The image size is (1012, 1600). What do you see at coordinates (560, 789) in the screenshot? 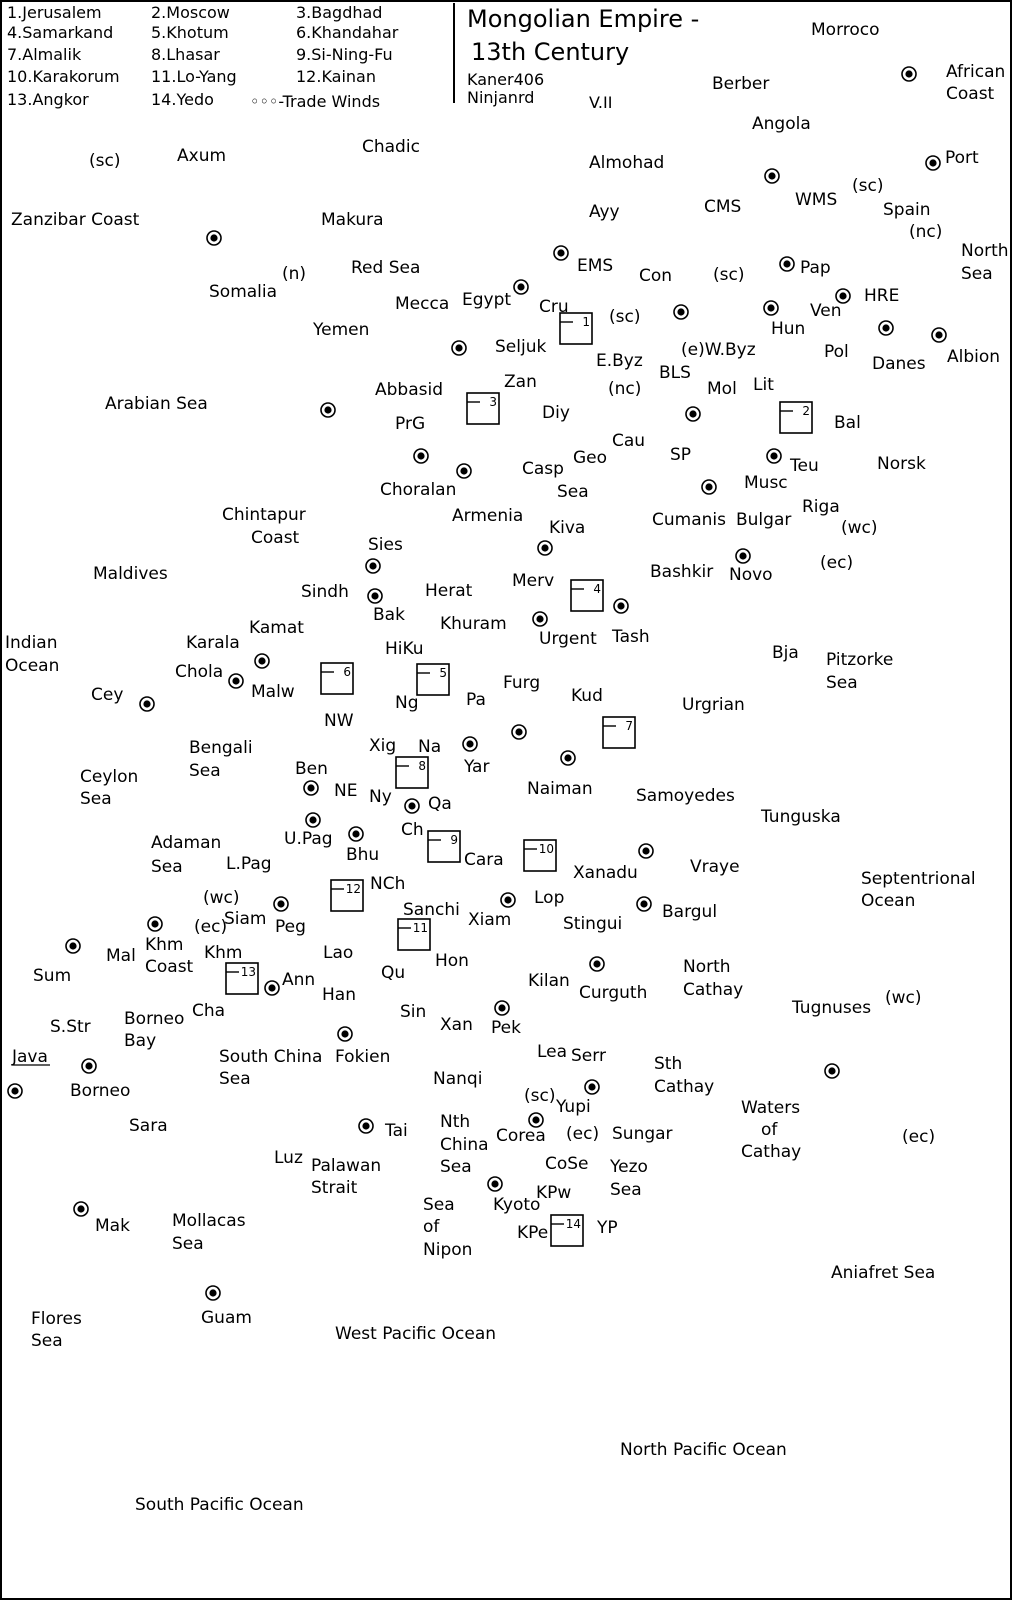
I see `province-label: Naiman` at bounding box center [560, 789].